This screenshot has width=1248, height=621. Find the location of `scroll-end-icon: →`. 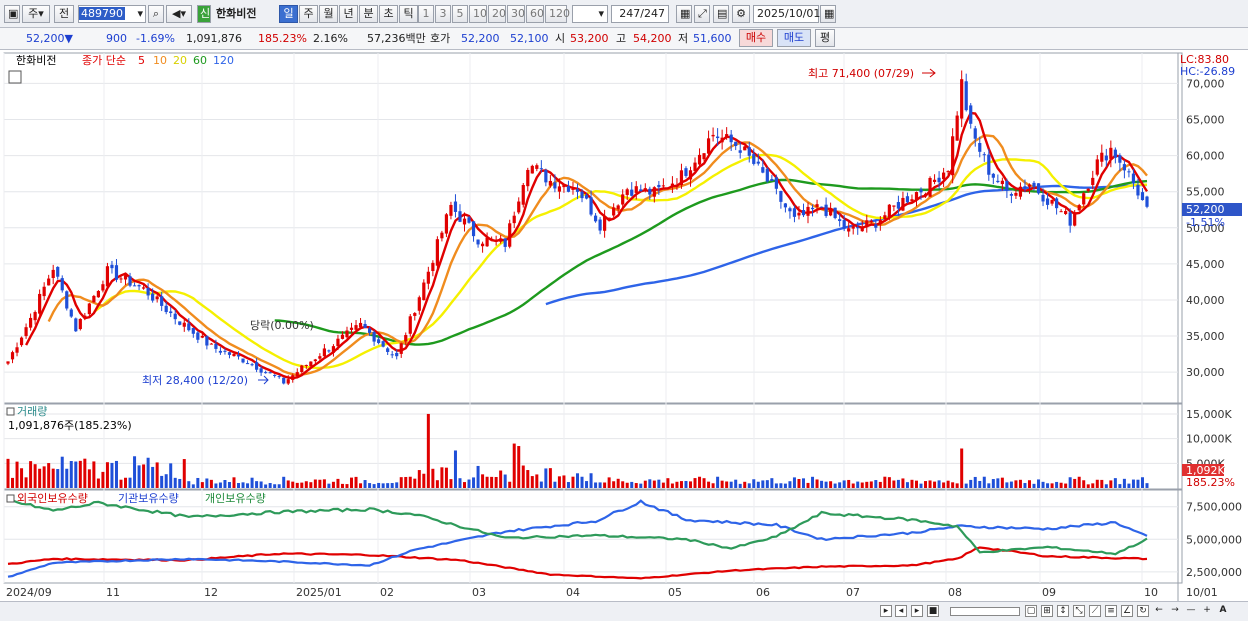

scroll-end-icon: → is located at coordinates (1175, 610).